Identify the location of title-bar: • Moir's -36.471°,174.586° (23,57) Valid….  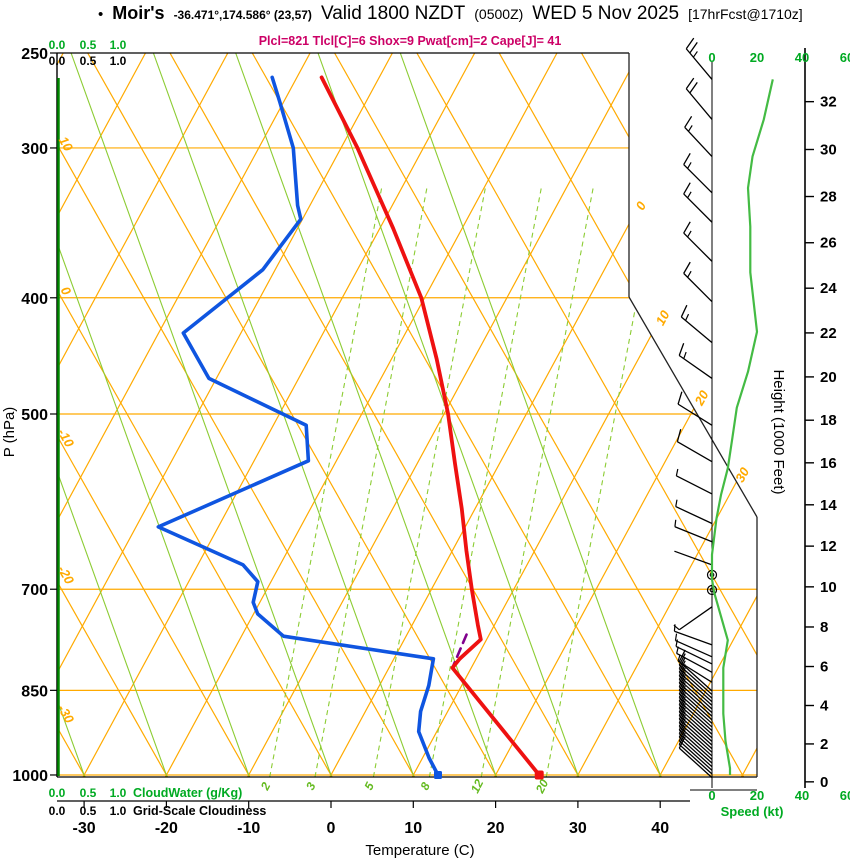
(474, 14).